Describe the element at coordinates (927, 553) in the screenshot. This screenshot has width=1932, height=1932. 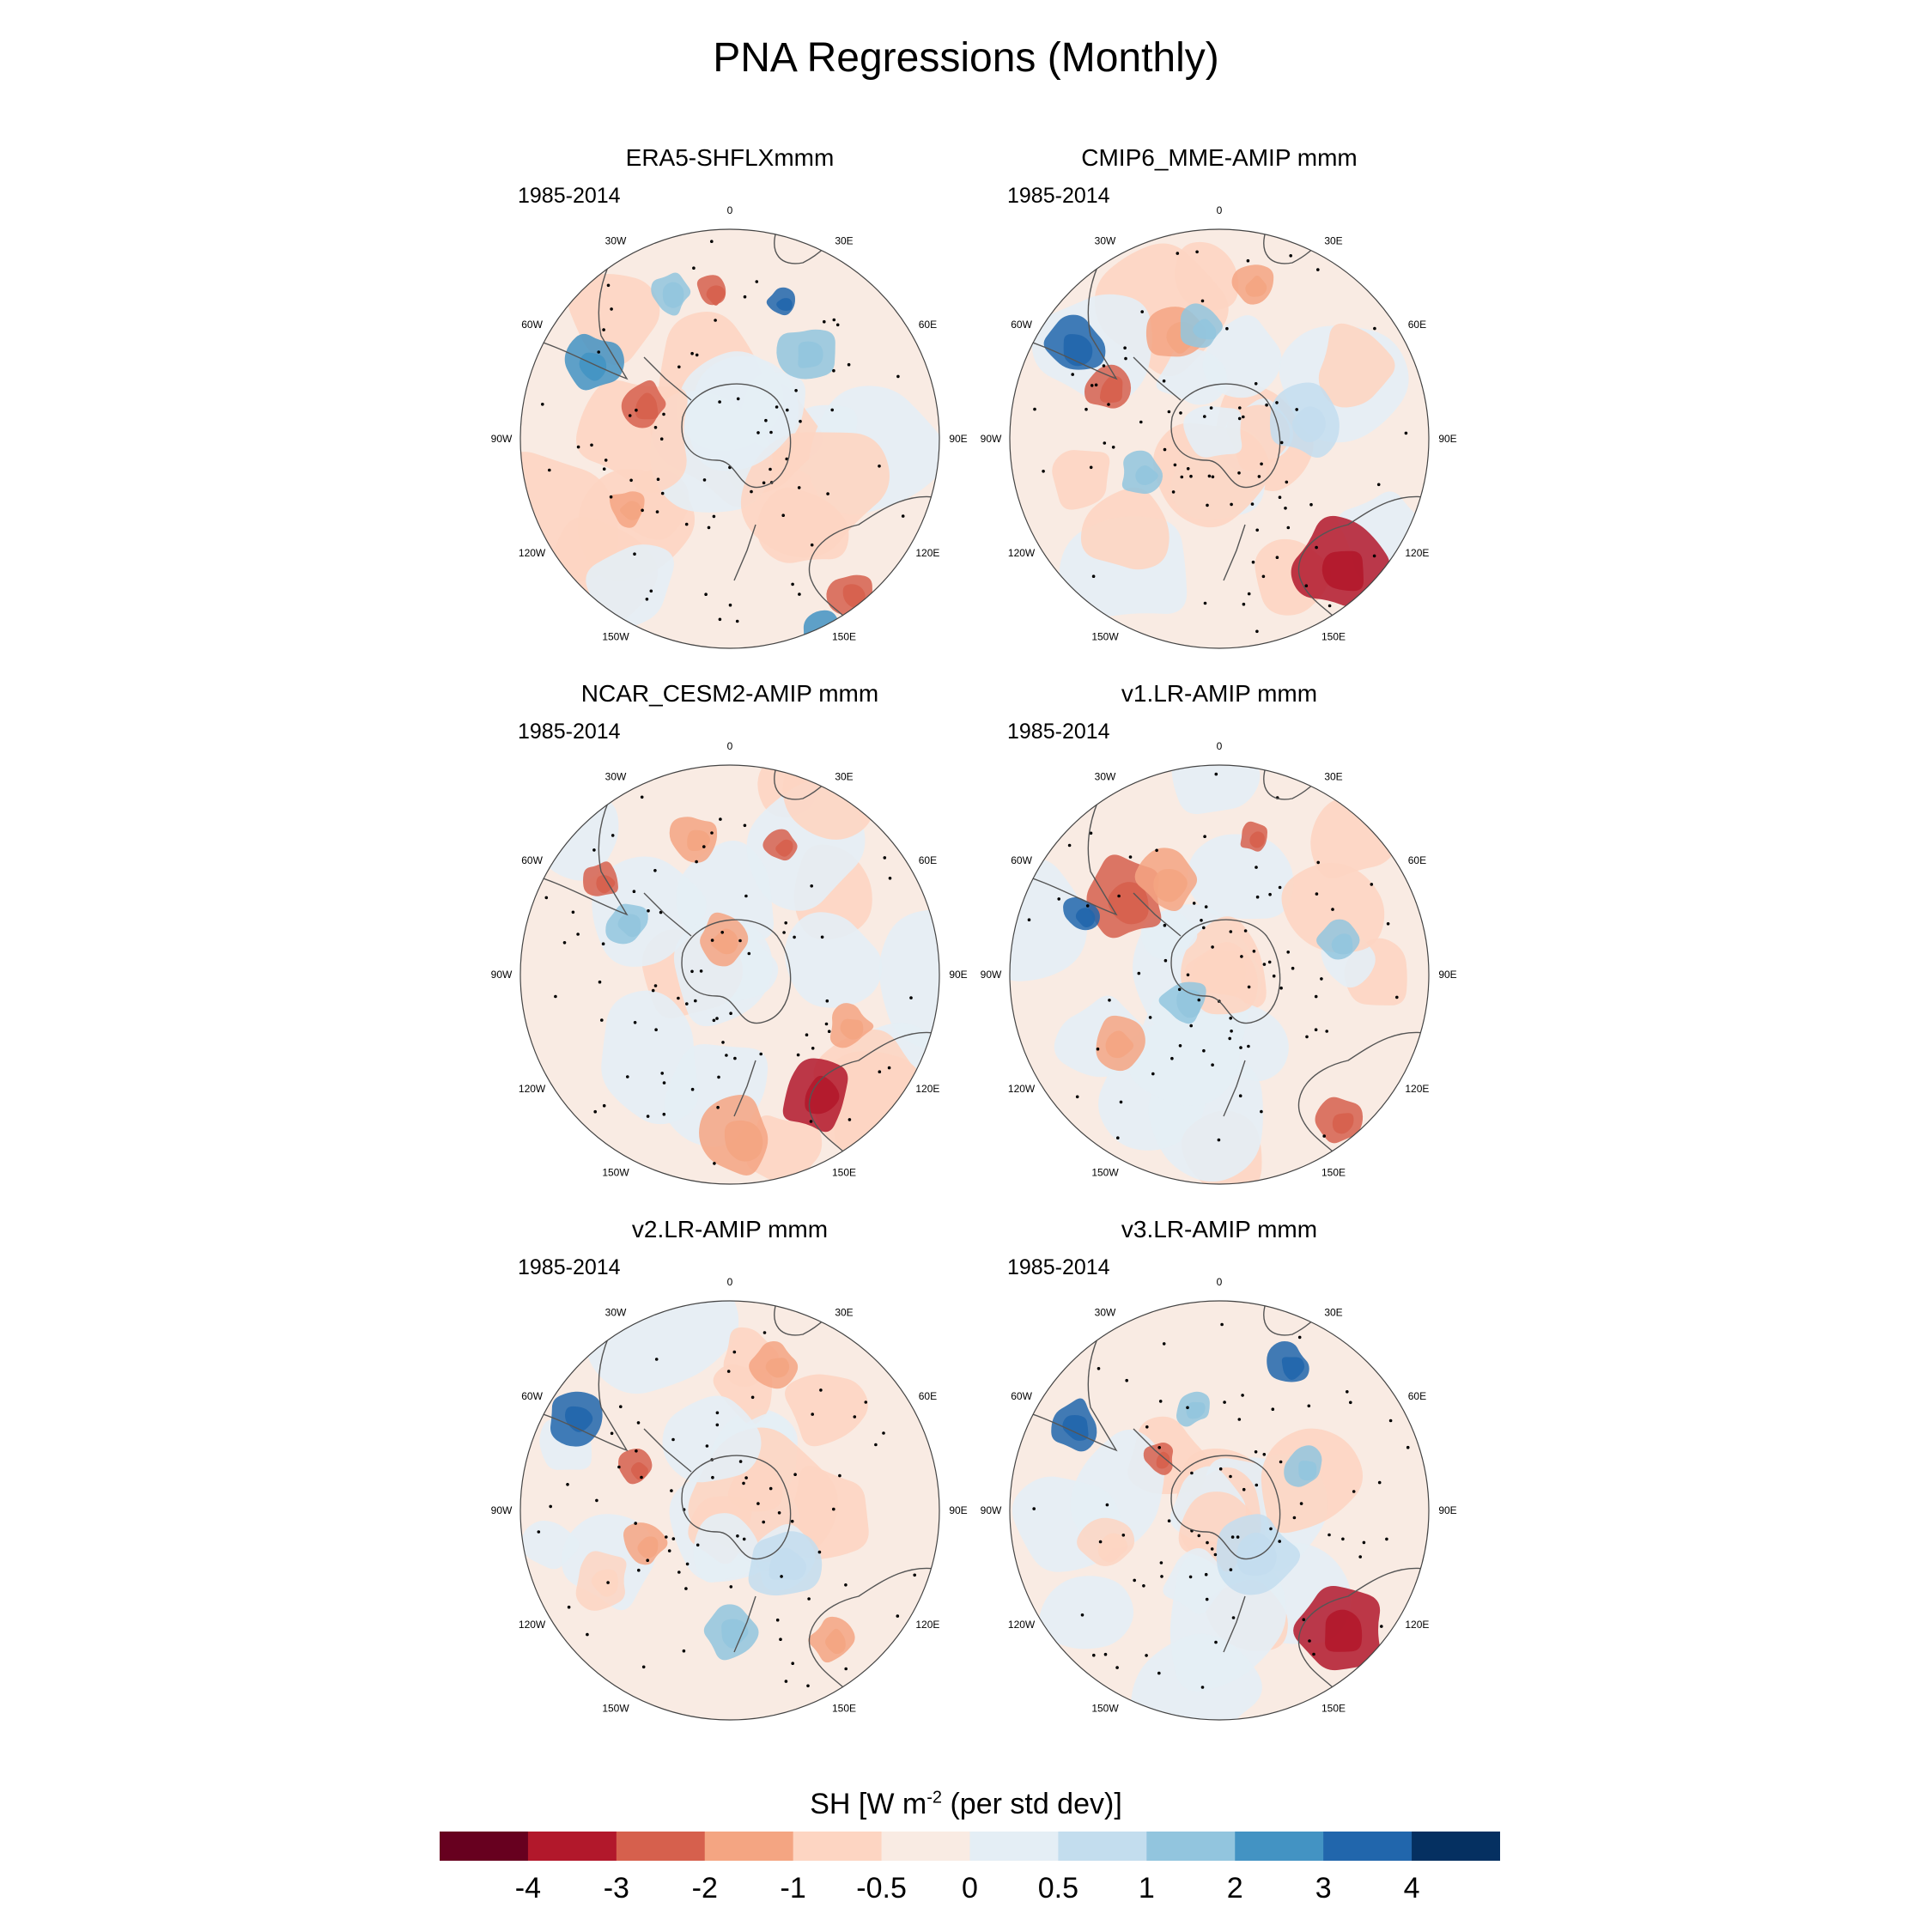
I see `longitude-label: 120E` at that location.